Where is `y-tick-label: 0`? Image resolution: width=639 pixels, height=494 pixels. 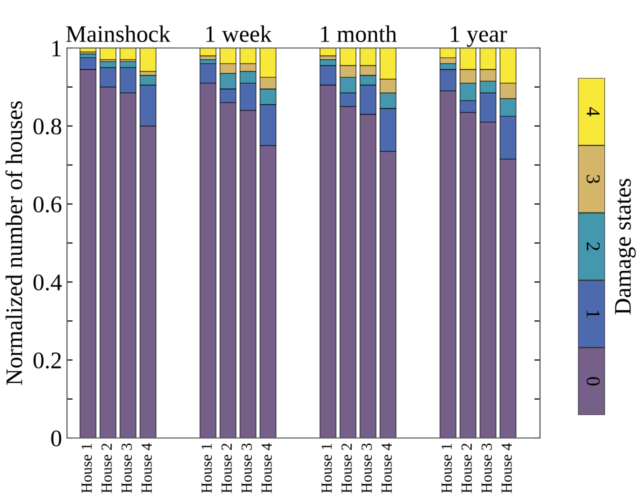
y-tick-label: 0 is located at coordinates (56, 438).